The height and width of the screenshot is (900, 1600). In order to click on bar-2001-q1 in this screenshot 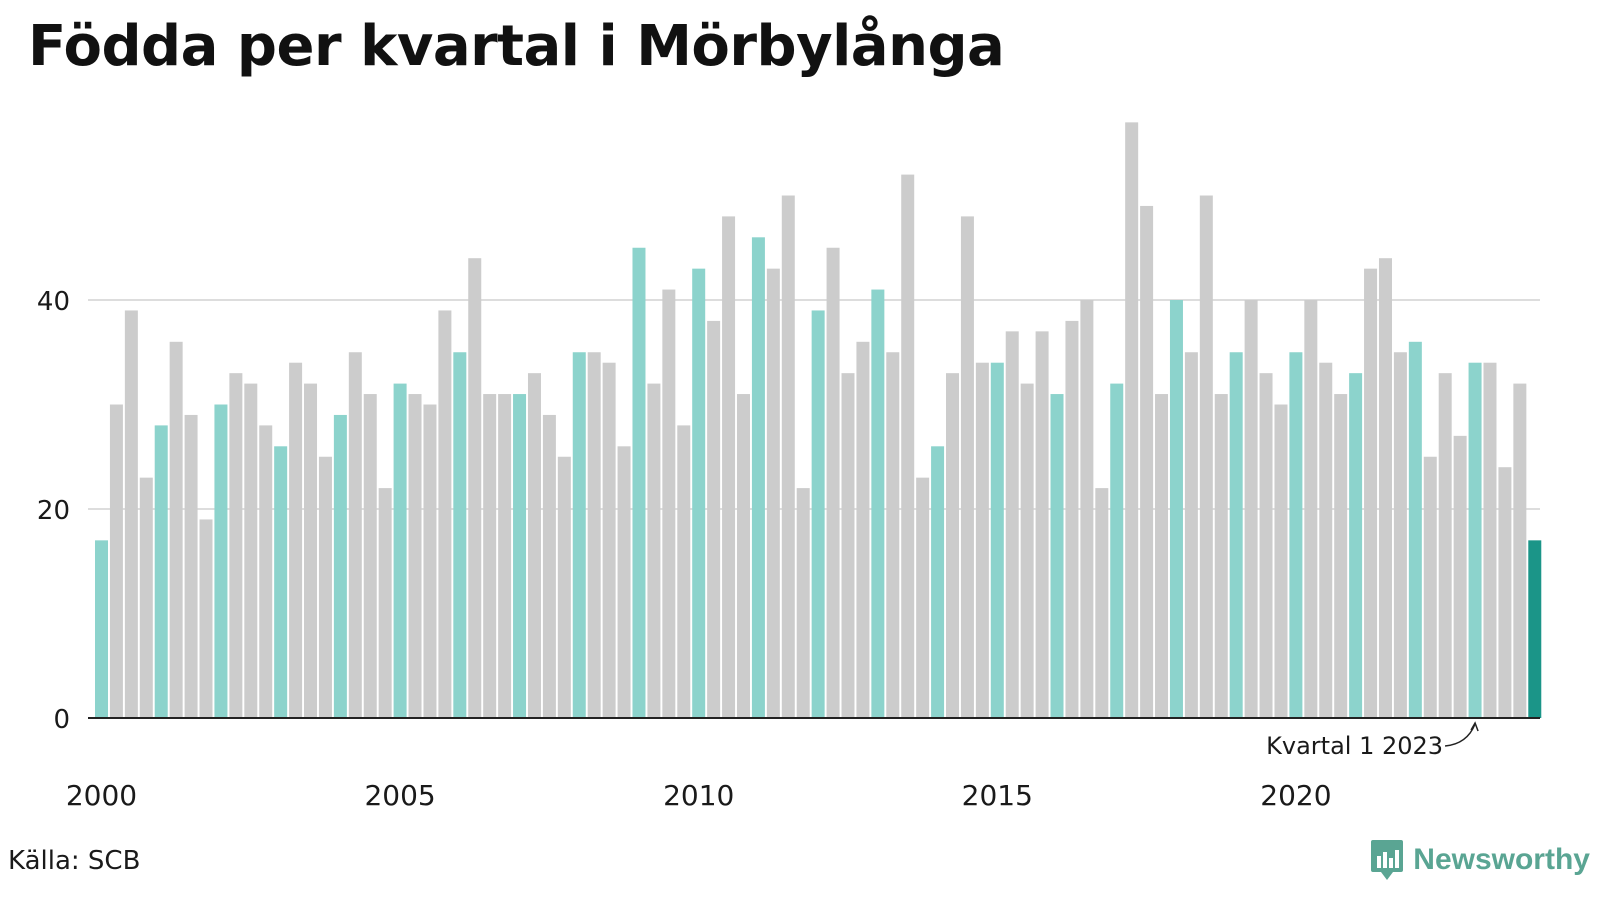, I will do `click(161, 571)`.